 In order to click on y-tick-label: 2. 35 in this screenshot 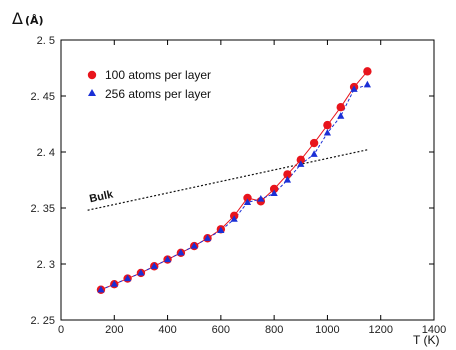, I will do `click(43, 209)`.